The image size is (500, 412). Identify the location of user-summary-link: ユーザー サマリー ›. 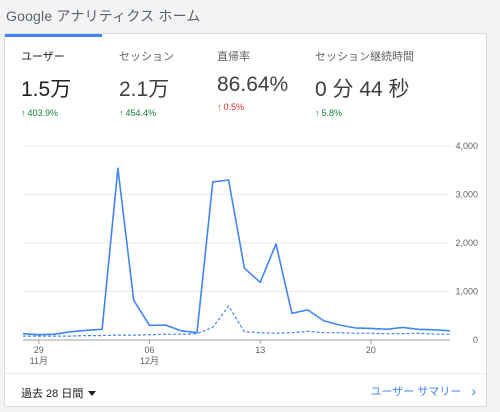
(423, 391).